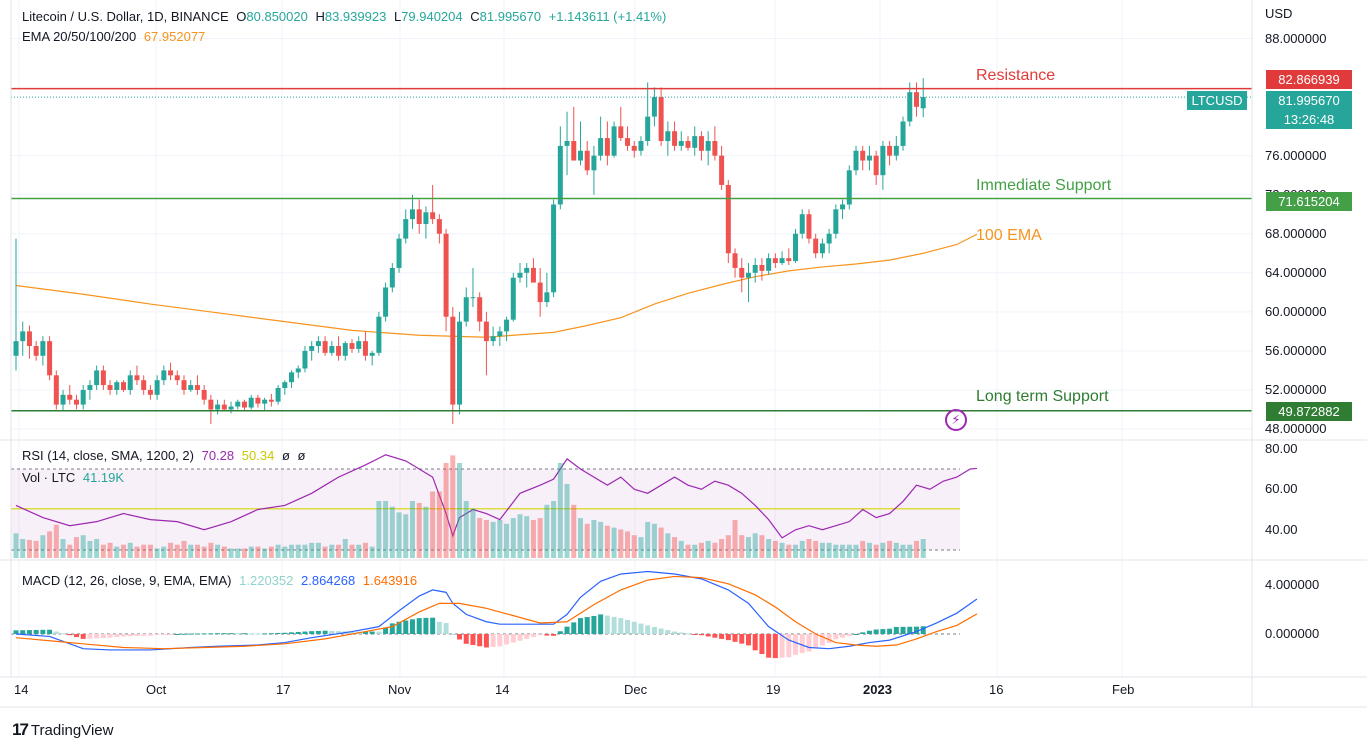 This screenshot has width=1367, height=751. Describe the element at coordinates (1292, 584) in the screenshot. I see `macd-axis-label: 4.000000` at that location.